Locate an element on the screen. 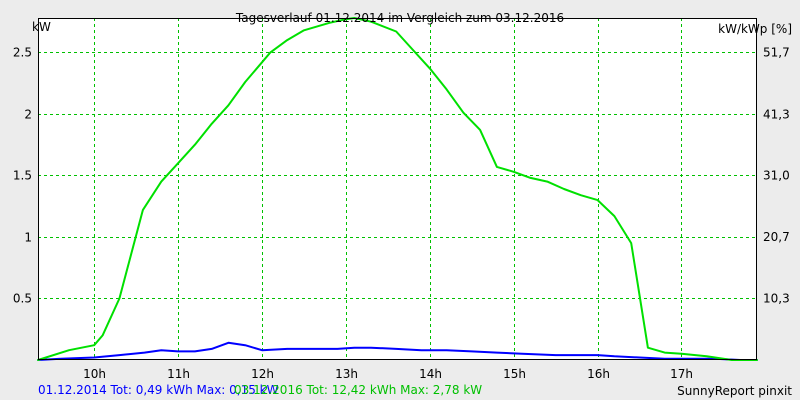 The width and height of the screenshot is (800, 400). y-tick-label-right: 51,7 is located at coordinates (776, 52).